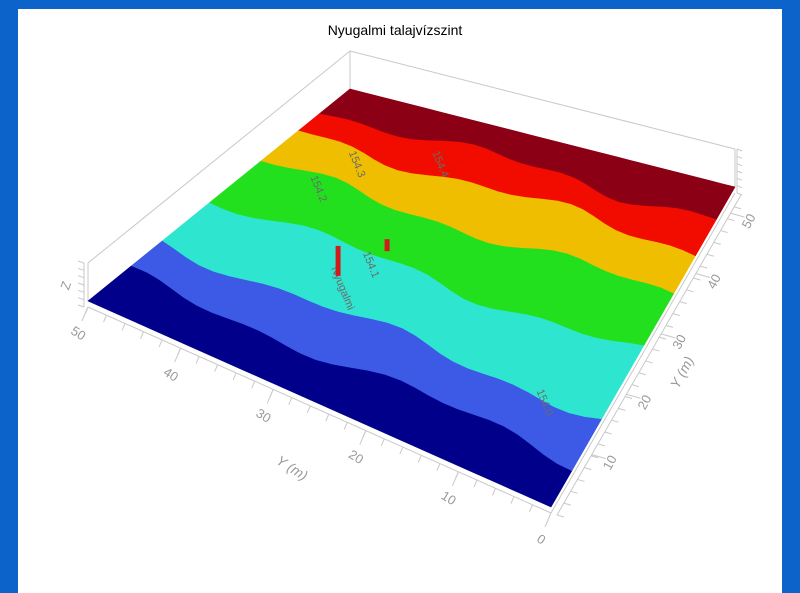 The width and height of the screenshot is (800, 593). What do you see at coordinates (356, 457) in the screenshot?
I see `x-axis-tick-label: 20` at bounding box center [356, 457].